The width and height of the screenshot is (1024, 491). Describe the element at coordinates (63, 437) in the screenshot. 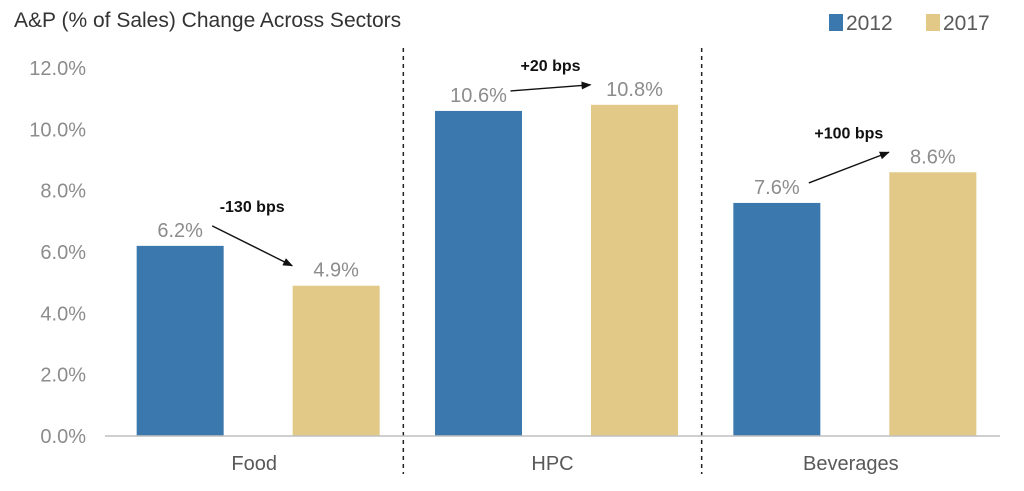

I see `y-tick-label: 0.0%` at that location.